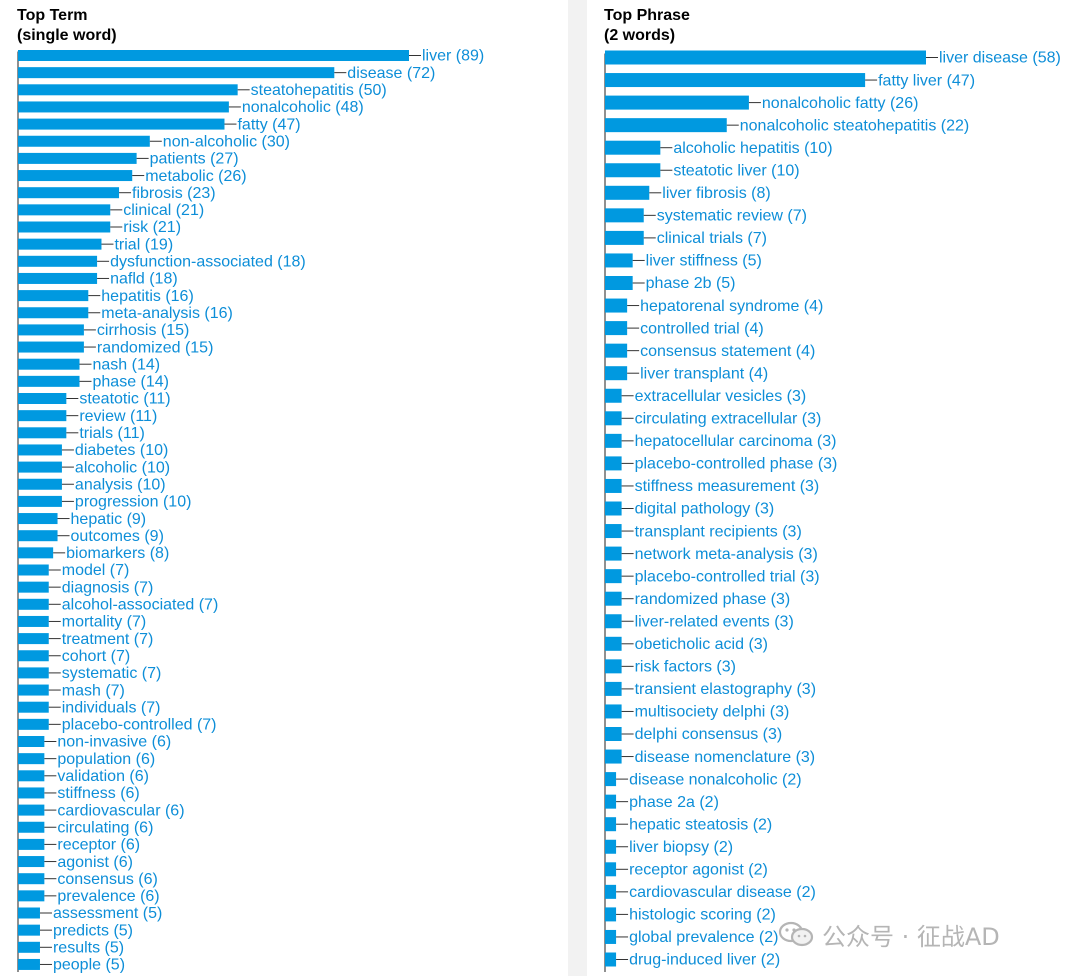 The image size is (1080, 976). Describe the element at coordinates (167, 313) in the screenshot. I see `bar-label: meta-analysis (16)` at that location.